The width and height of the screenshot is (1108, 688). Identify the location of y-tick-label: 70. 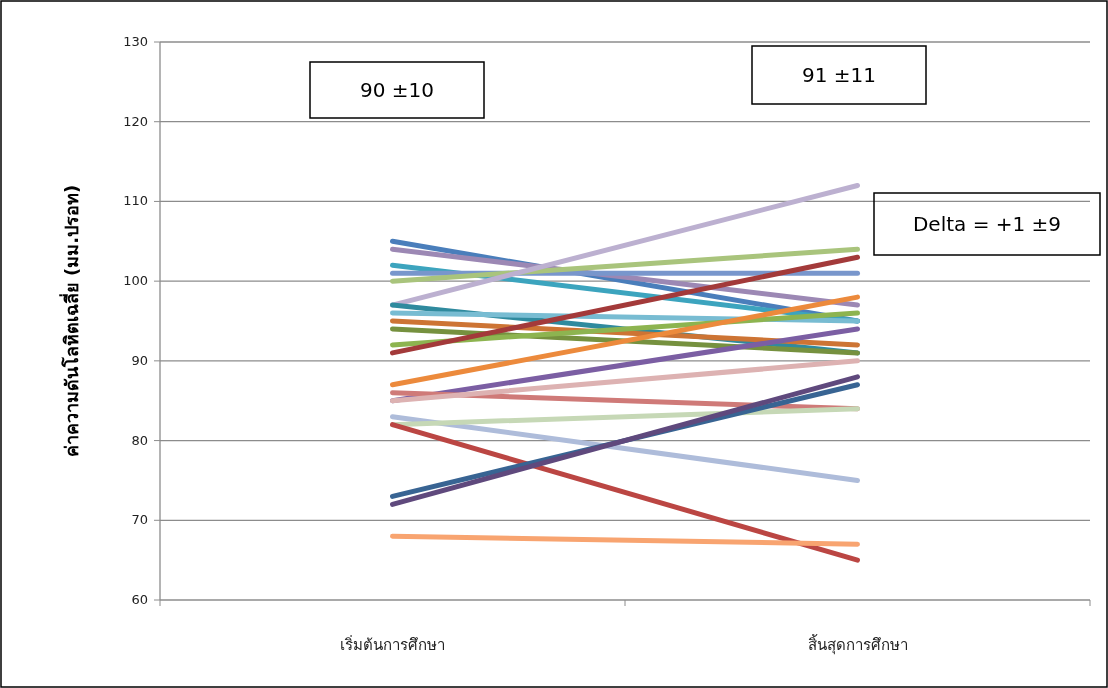
(139, 520).